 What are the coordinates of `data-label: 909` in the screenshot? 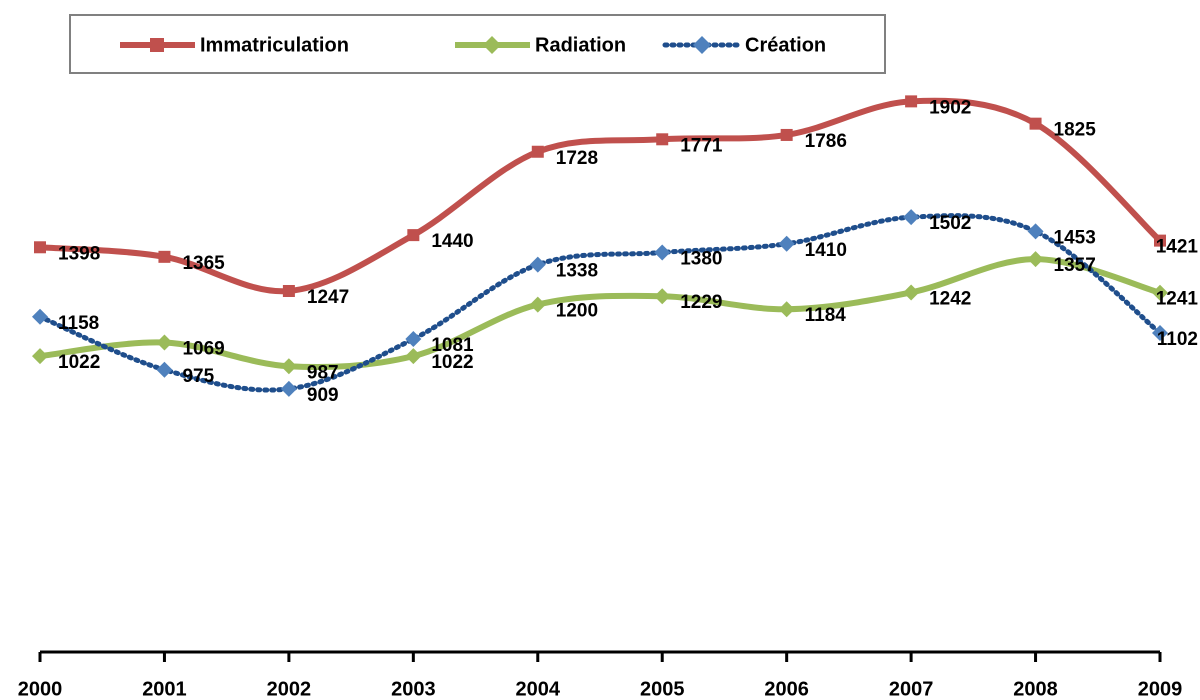 It's located at (323, 395).